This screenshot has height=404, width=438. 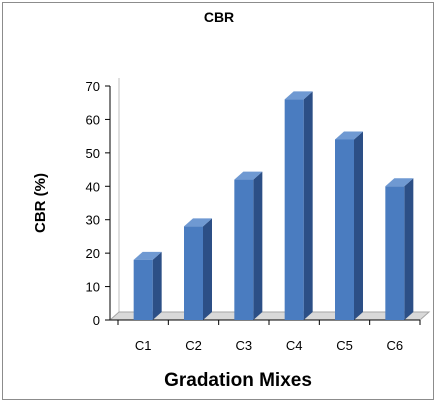 What do you see at coordinates (344, 345) in the screenshot?
I see `x-tick-label: C5` at bounding box center [344, 345].